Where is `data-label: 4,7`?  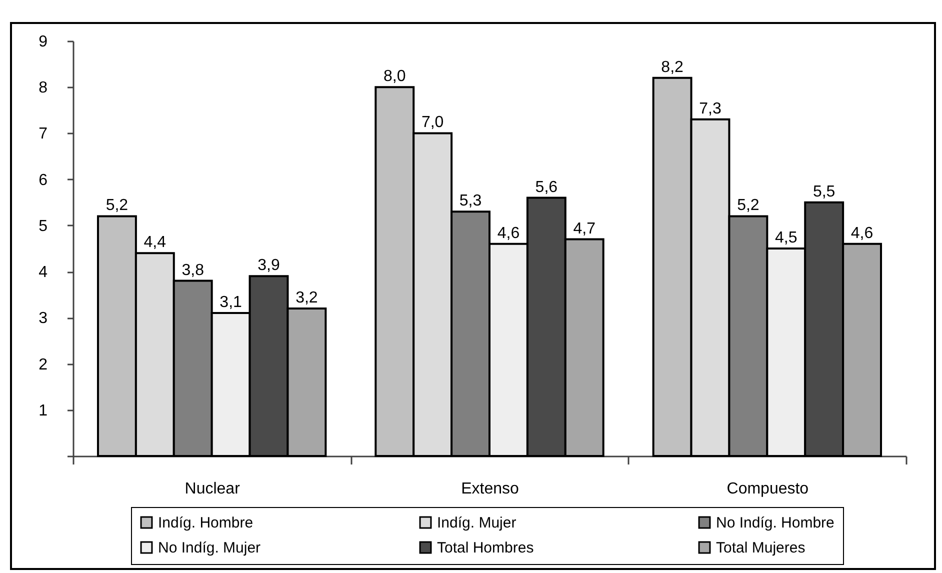 data-label: 4,7 is located at coordinates (584, 229).